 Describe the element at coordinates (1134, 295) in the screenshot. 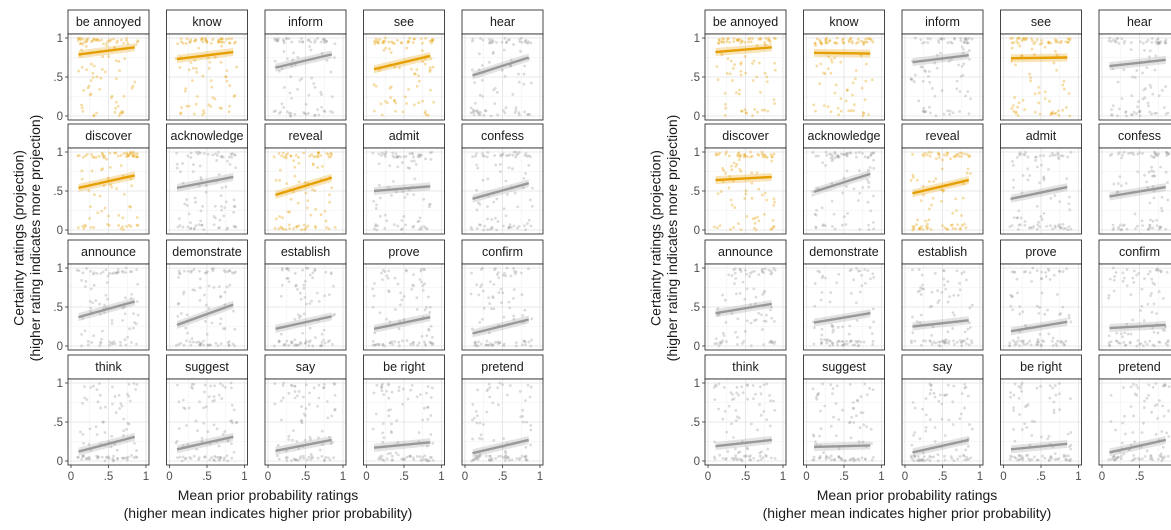

I see `facet-panel: confirm` at that location.